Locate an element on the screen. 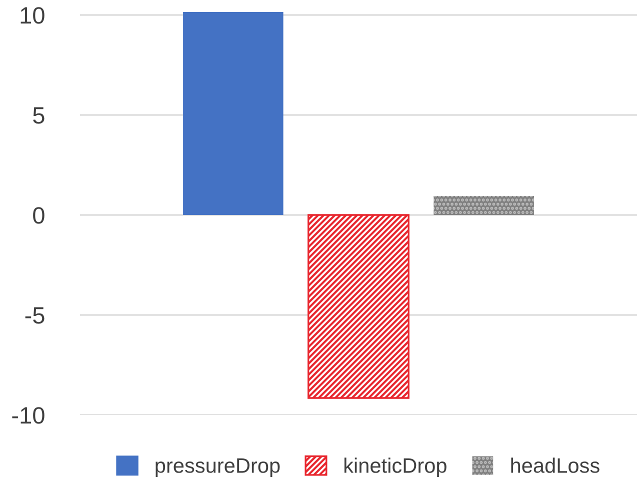  y-tick-label: 5 is located at coordinates (38, 115).